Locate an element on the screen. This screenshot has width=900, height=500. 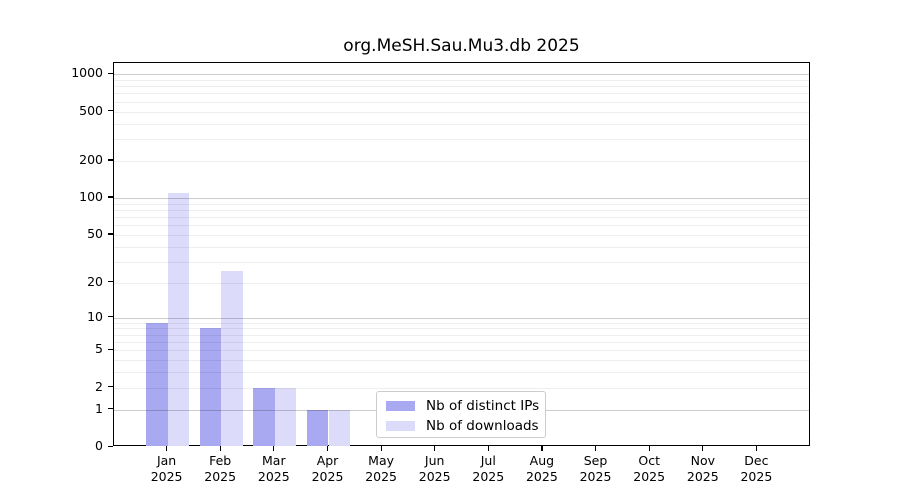
x-tick-month: Jun is located at coordinates (434, 460).